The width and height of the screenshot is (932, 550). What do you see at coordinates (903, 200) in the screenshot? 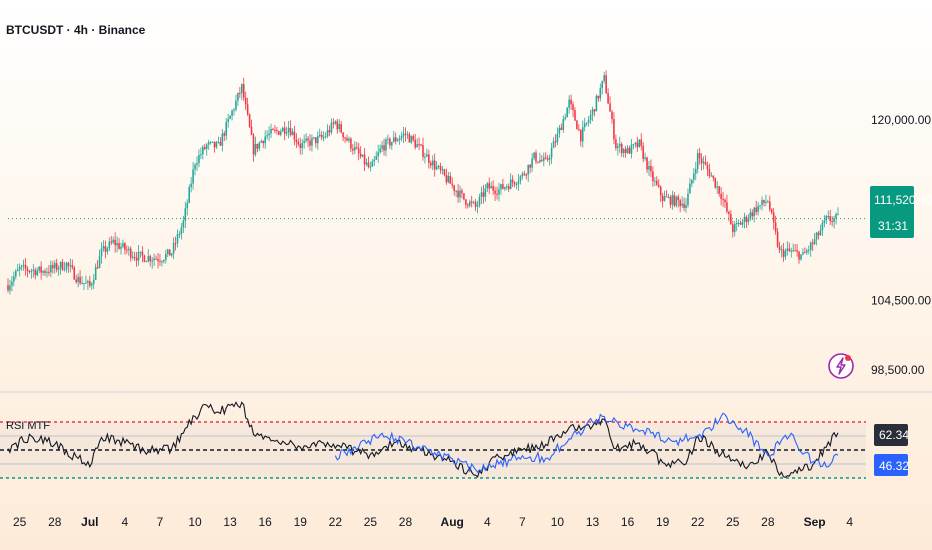
I see `current-price-label: 111,520.00` at bounding box center [903, 200].